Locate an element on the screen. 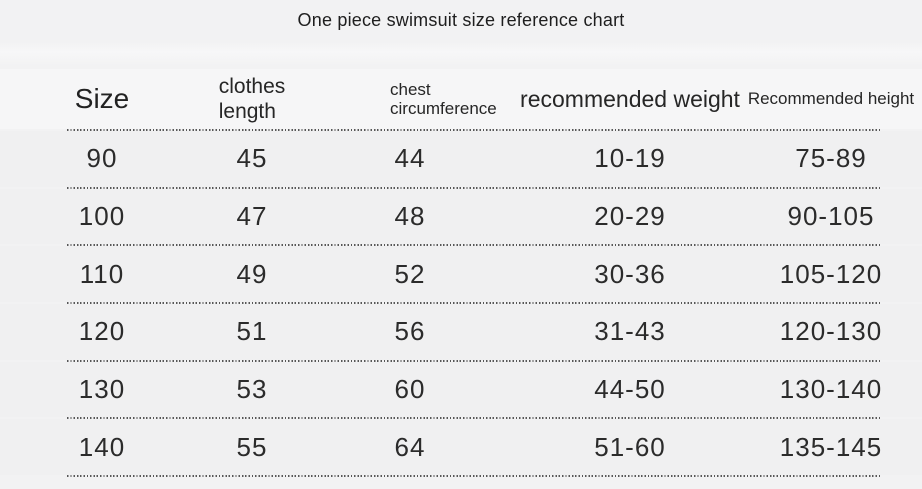 The height and width of the screenshot is (489, 922). cell-size: 130 is located at coordinates (102, 389).